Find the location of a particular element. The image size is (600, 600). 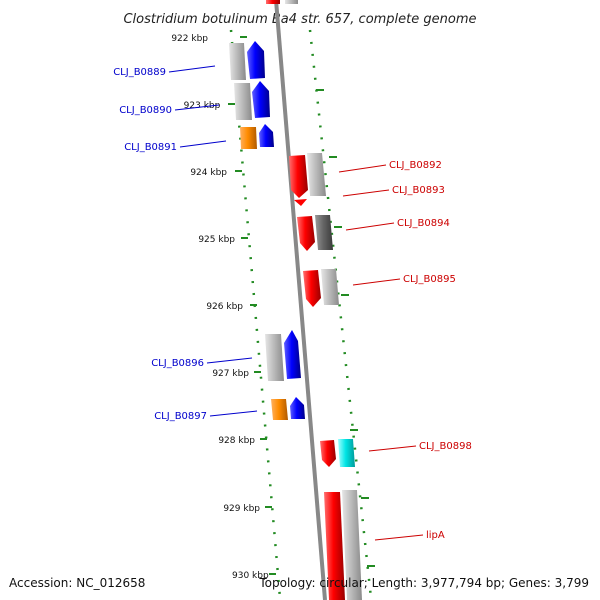

kbp-ticks-left is located at coordinates (252, 305).